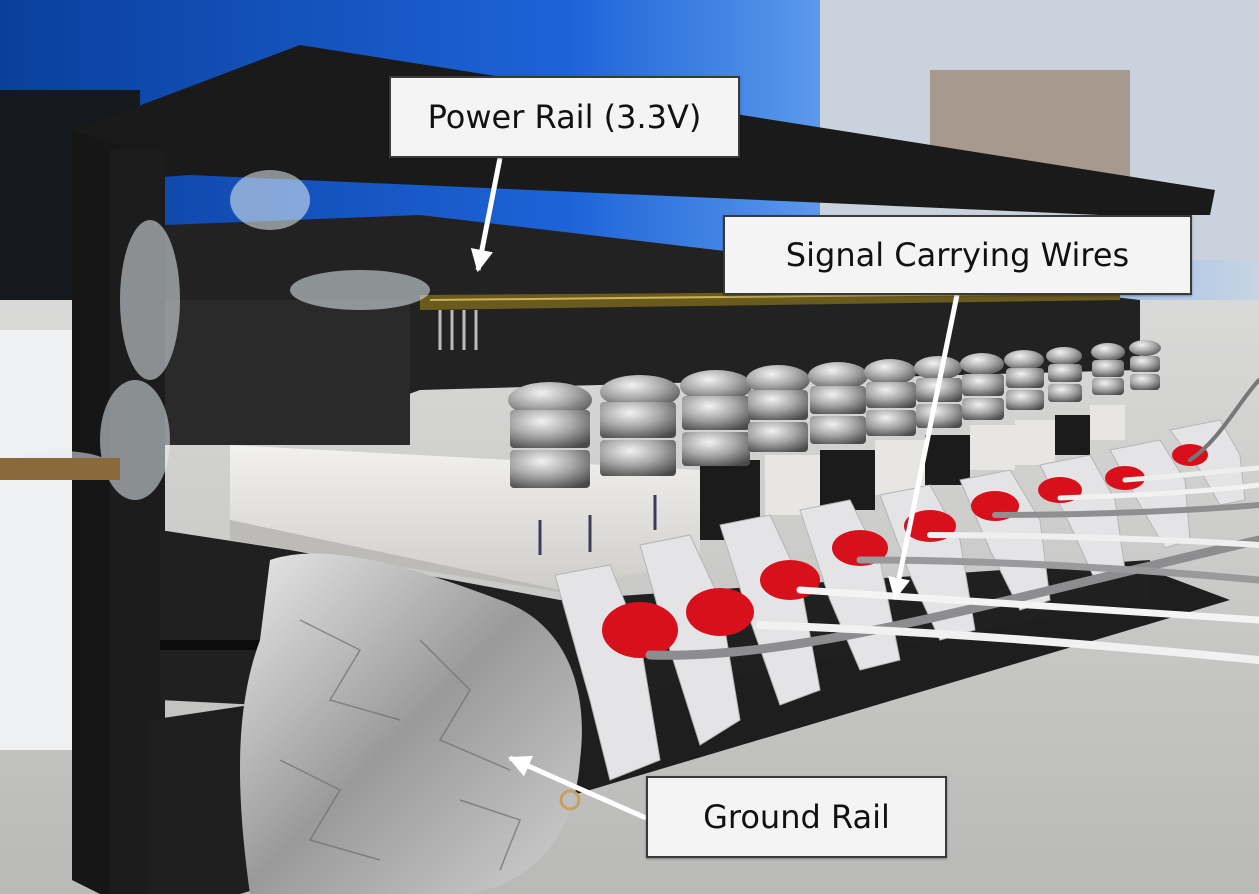 The height and width of the screenshot is (894, 1259). I want to click on foil-ground-rail, so click(411, 723).